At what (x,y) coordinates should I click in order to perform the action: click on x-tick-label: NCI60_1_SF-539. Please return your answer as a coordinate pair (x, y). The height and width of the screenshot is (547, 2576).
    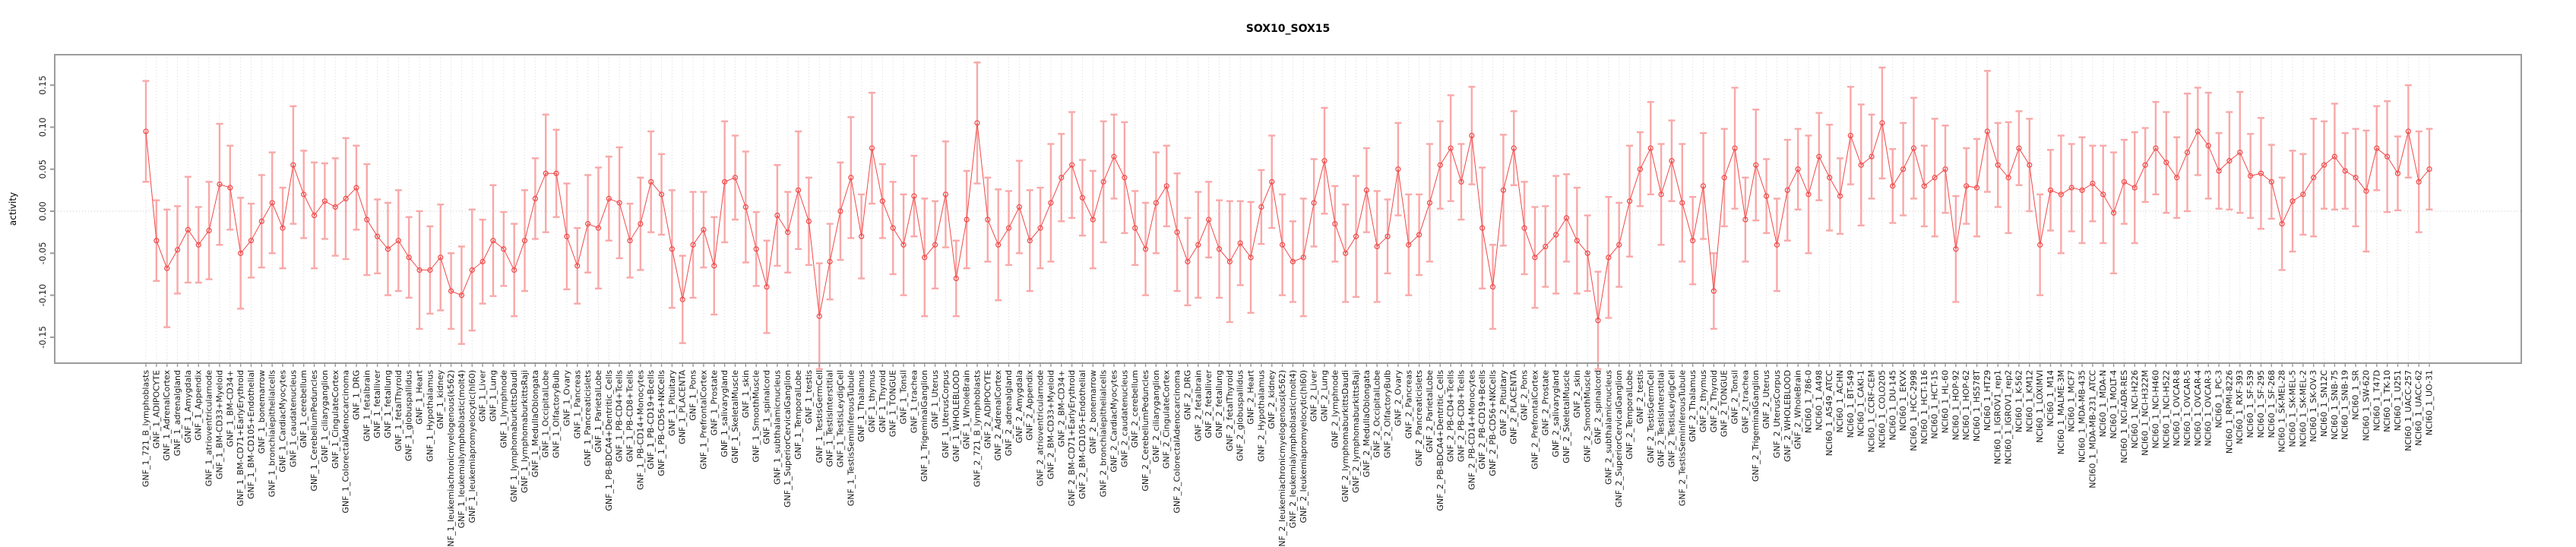
    Looking at the image, I should click on (2250, 404).